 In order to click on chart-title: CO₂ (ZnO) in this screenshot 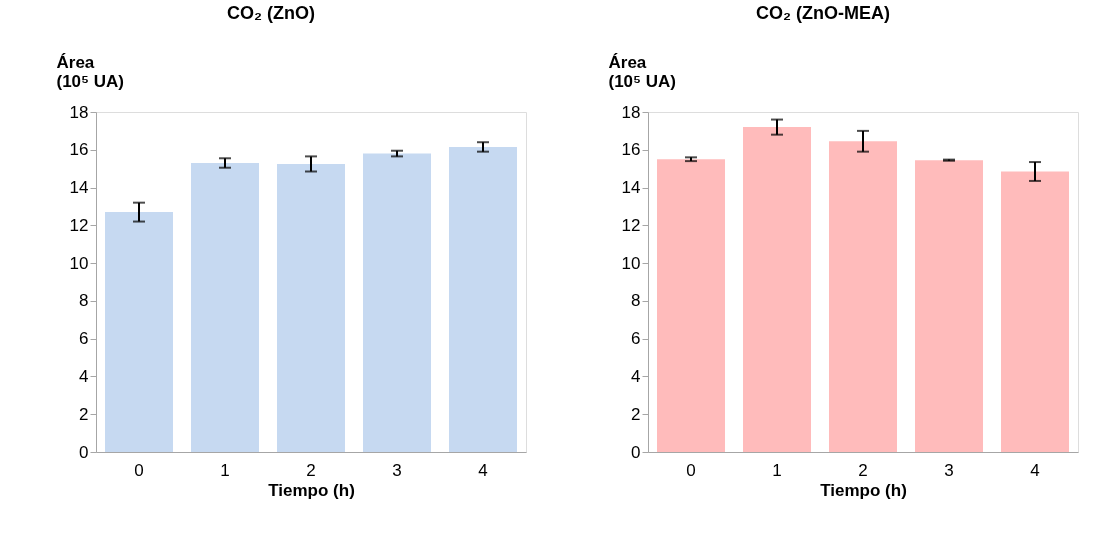, I will do `click(271, 13)`.